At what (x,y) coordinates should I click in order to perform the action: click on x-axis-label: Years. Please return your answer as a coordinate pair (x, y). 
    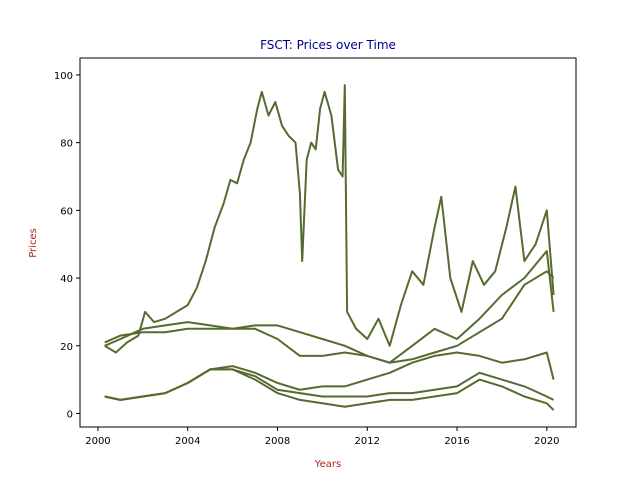
    Looking at the image, I should click on (327, 464).